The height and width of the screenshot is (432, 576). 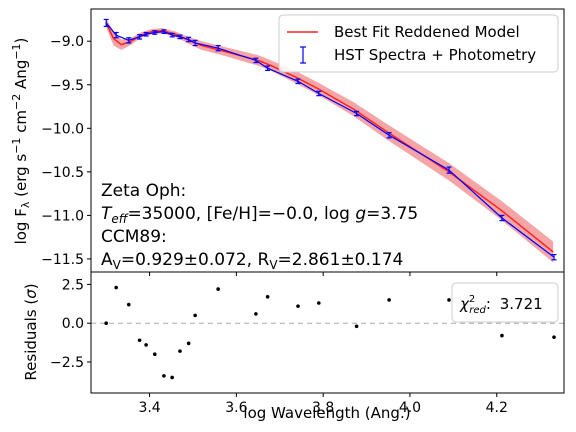 I want to click on legend-model-label: Best Fit Reddened Model, so click(x=427, y=32).